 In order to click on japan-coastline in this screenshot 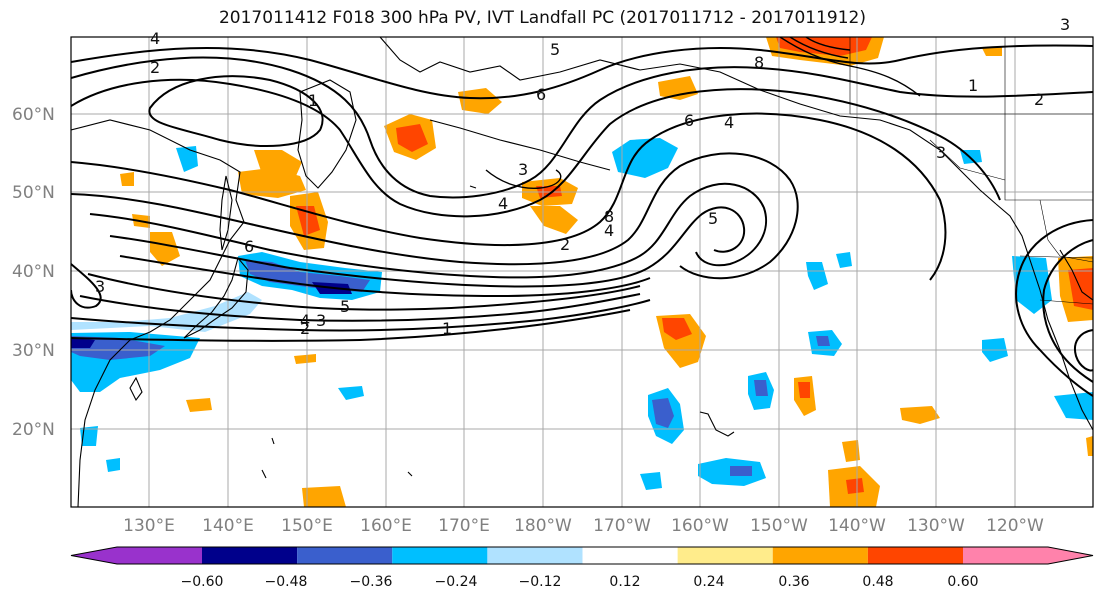, I will do `click(216, 297)`.